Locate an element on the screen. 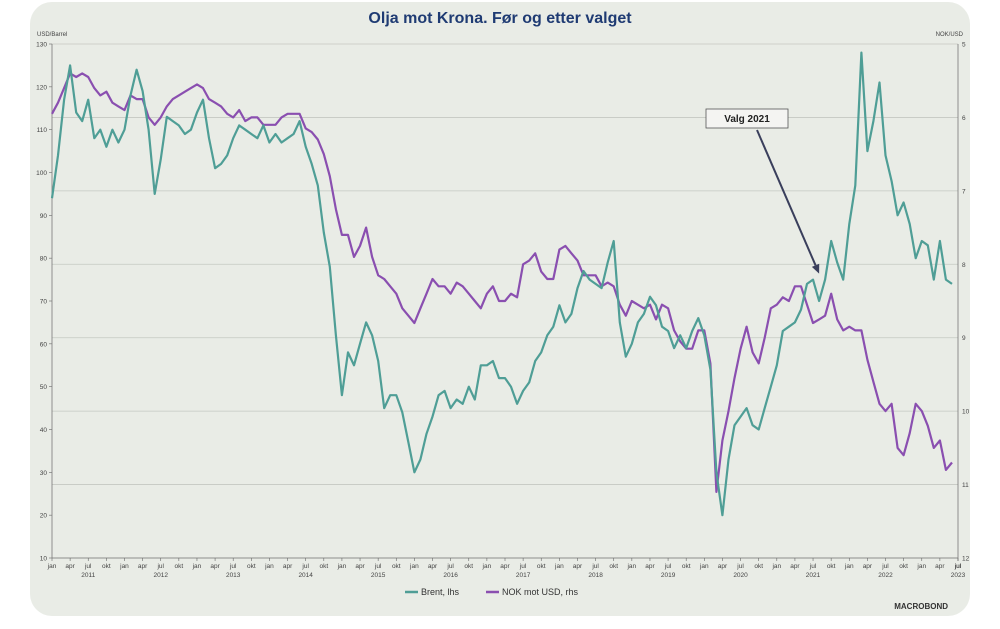 The height and width of the screenshot is (629, 1000). x-year-label: 2015 is located at coordinates (378, 575).